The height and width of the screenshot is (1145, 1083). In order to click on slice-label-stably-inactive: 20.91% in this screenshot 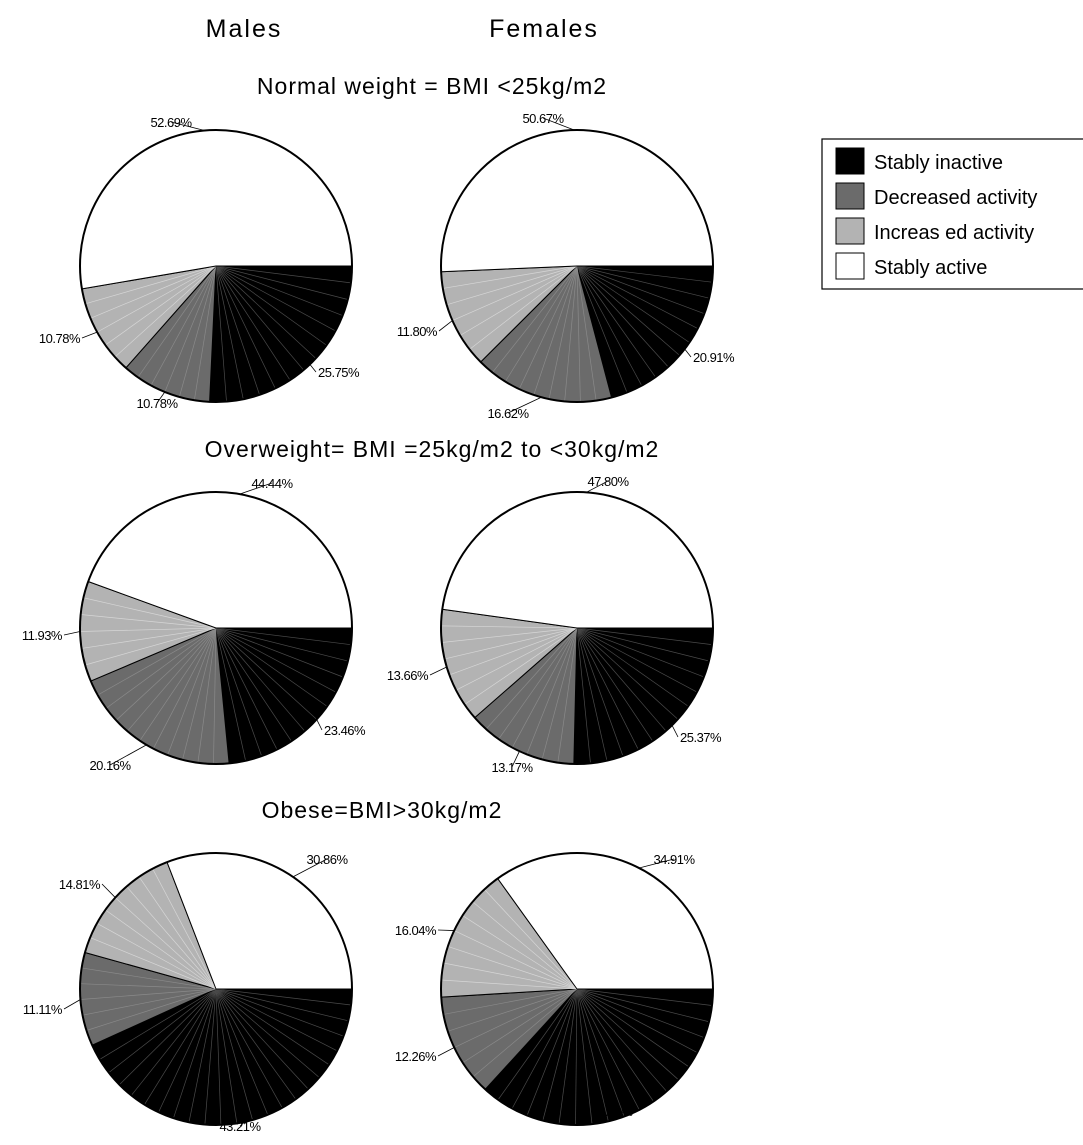, I will do `click(714, 357)`.